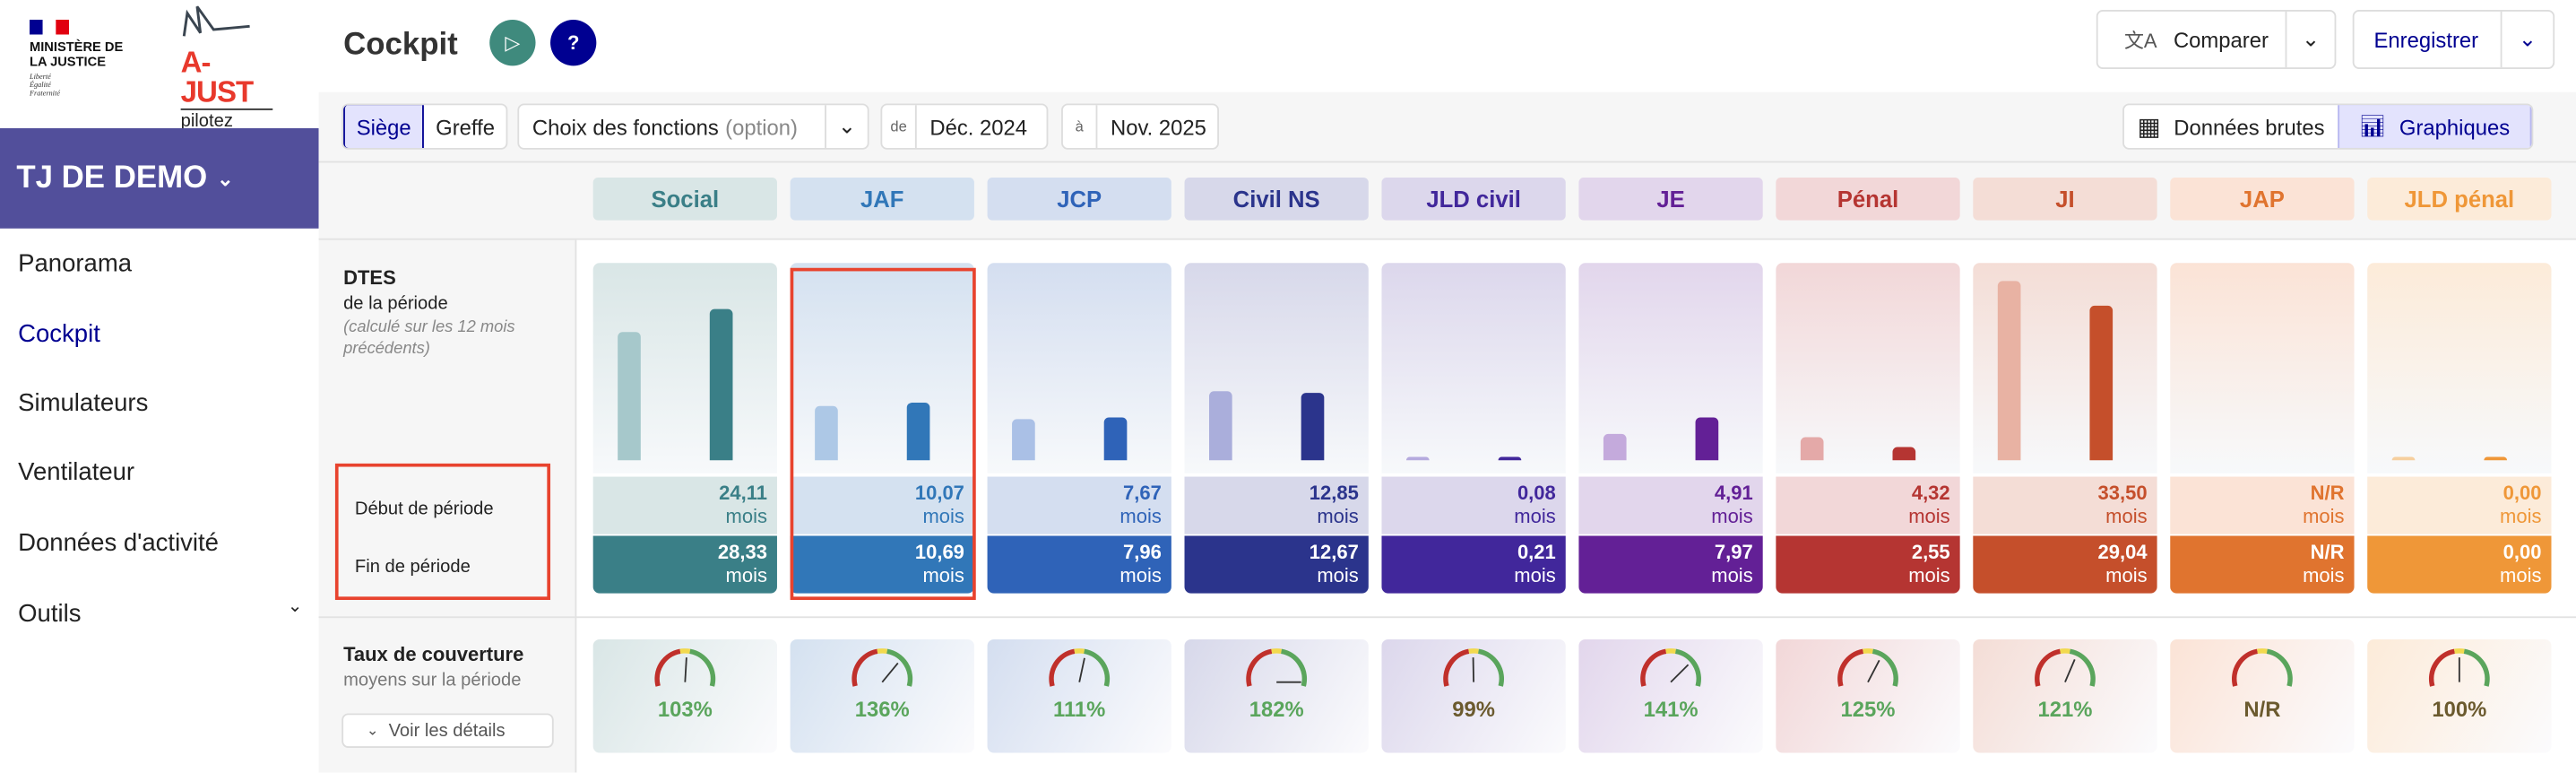  What do you see at coordinates (684, 368) in the screenshot?
I see `dtes-chart-social` at bounding box center [684, 368].